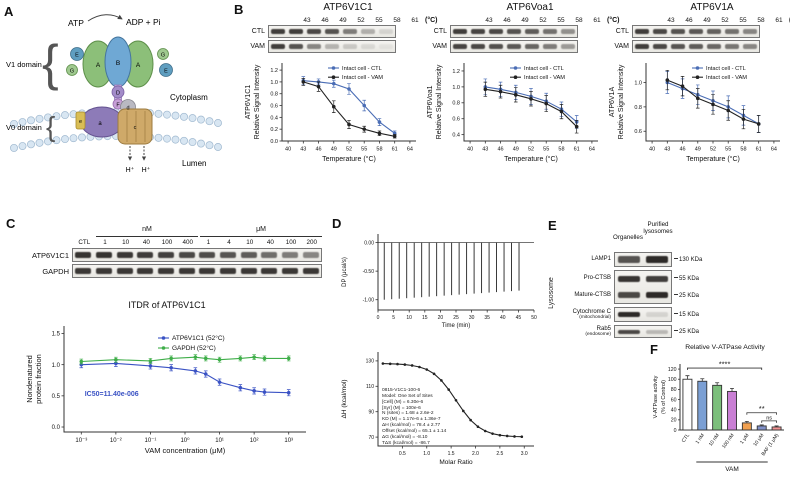 The width and height of the screenshot is (790, 487). What do you see at coordinates (118, 106) in the screenshot?
I see `subunit-letter: F` at bounding box center [118, 106].